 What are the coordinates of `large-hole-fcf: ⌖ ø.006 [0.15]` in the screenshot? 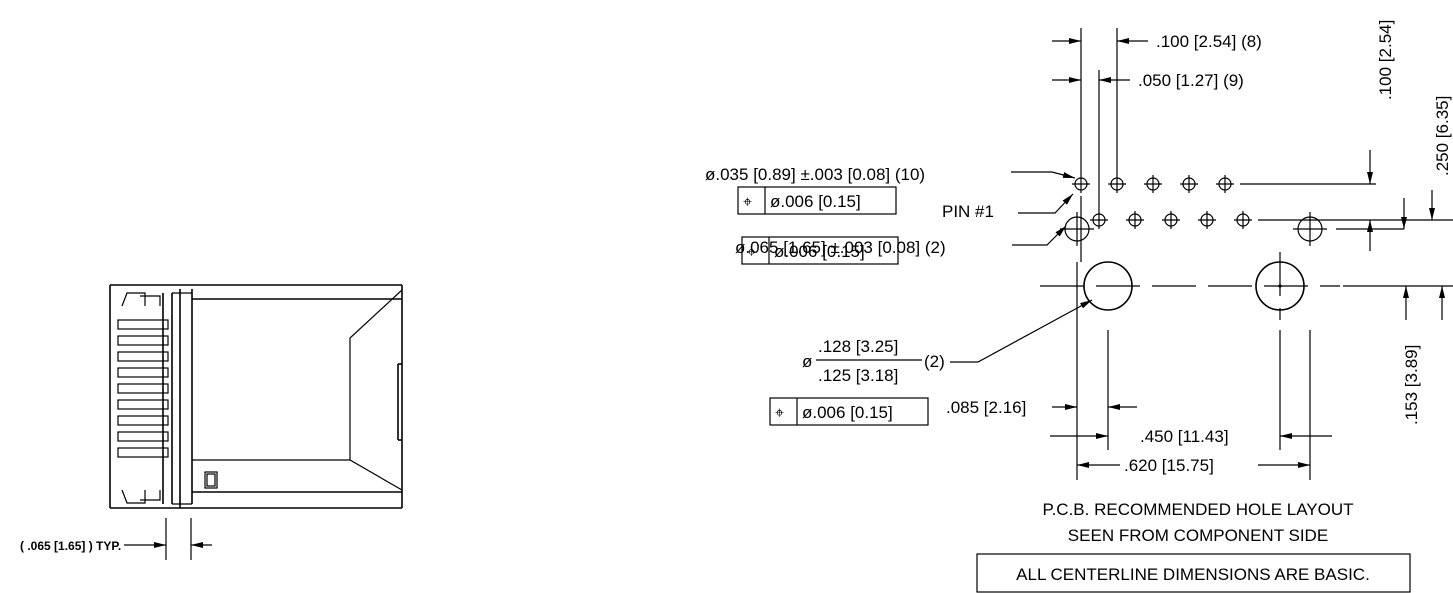 It's located at (849, 411).